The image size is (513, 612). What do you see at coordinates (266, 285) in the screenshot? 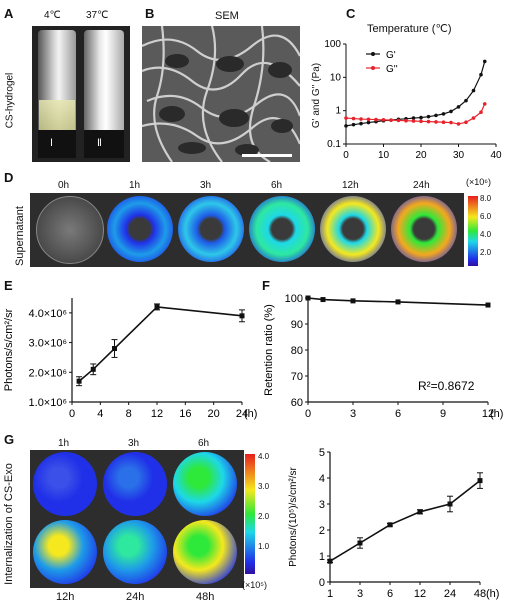
I see `panel-label-f: F` at bounding box center [266, 285].